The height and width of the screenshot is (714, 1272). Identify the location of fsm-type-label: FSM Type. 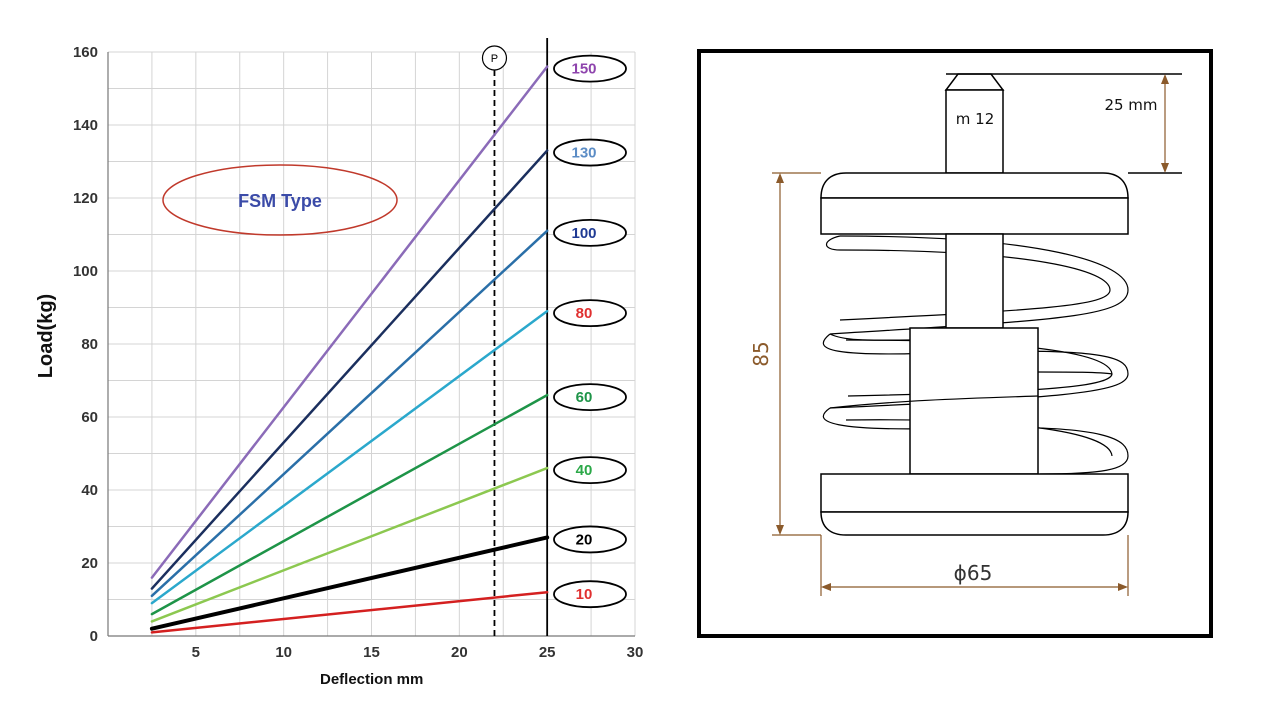
(280, 201).